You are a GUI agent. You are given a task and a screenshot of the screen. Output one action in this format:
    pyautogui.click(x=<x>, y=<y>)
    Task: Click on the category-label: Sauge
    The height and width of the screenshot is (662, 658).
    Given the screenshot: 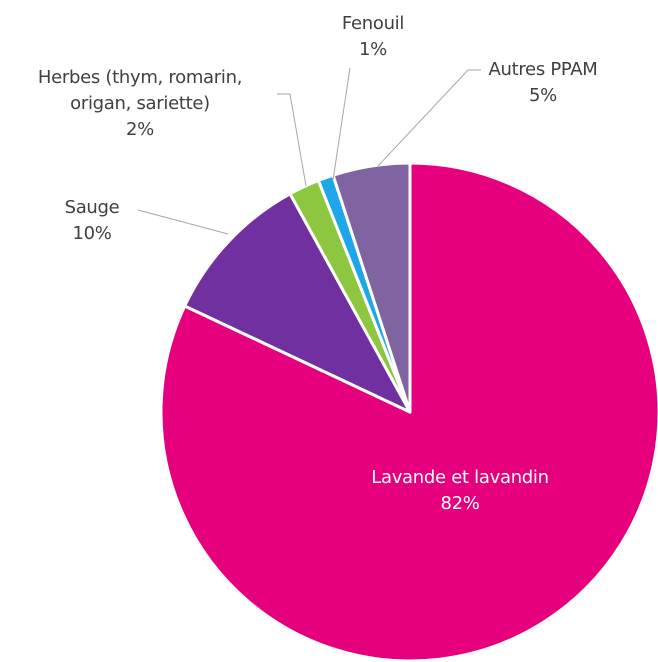 What is the action you would take?
    pyautogui.click(x=92, y=207)
    